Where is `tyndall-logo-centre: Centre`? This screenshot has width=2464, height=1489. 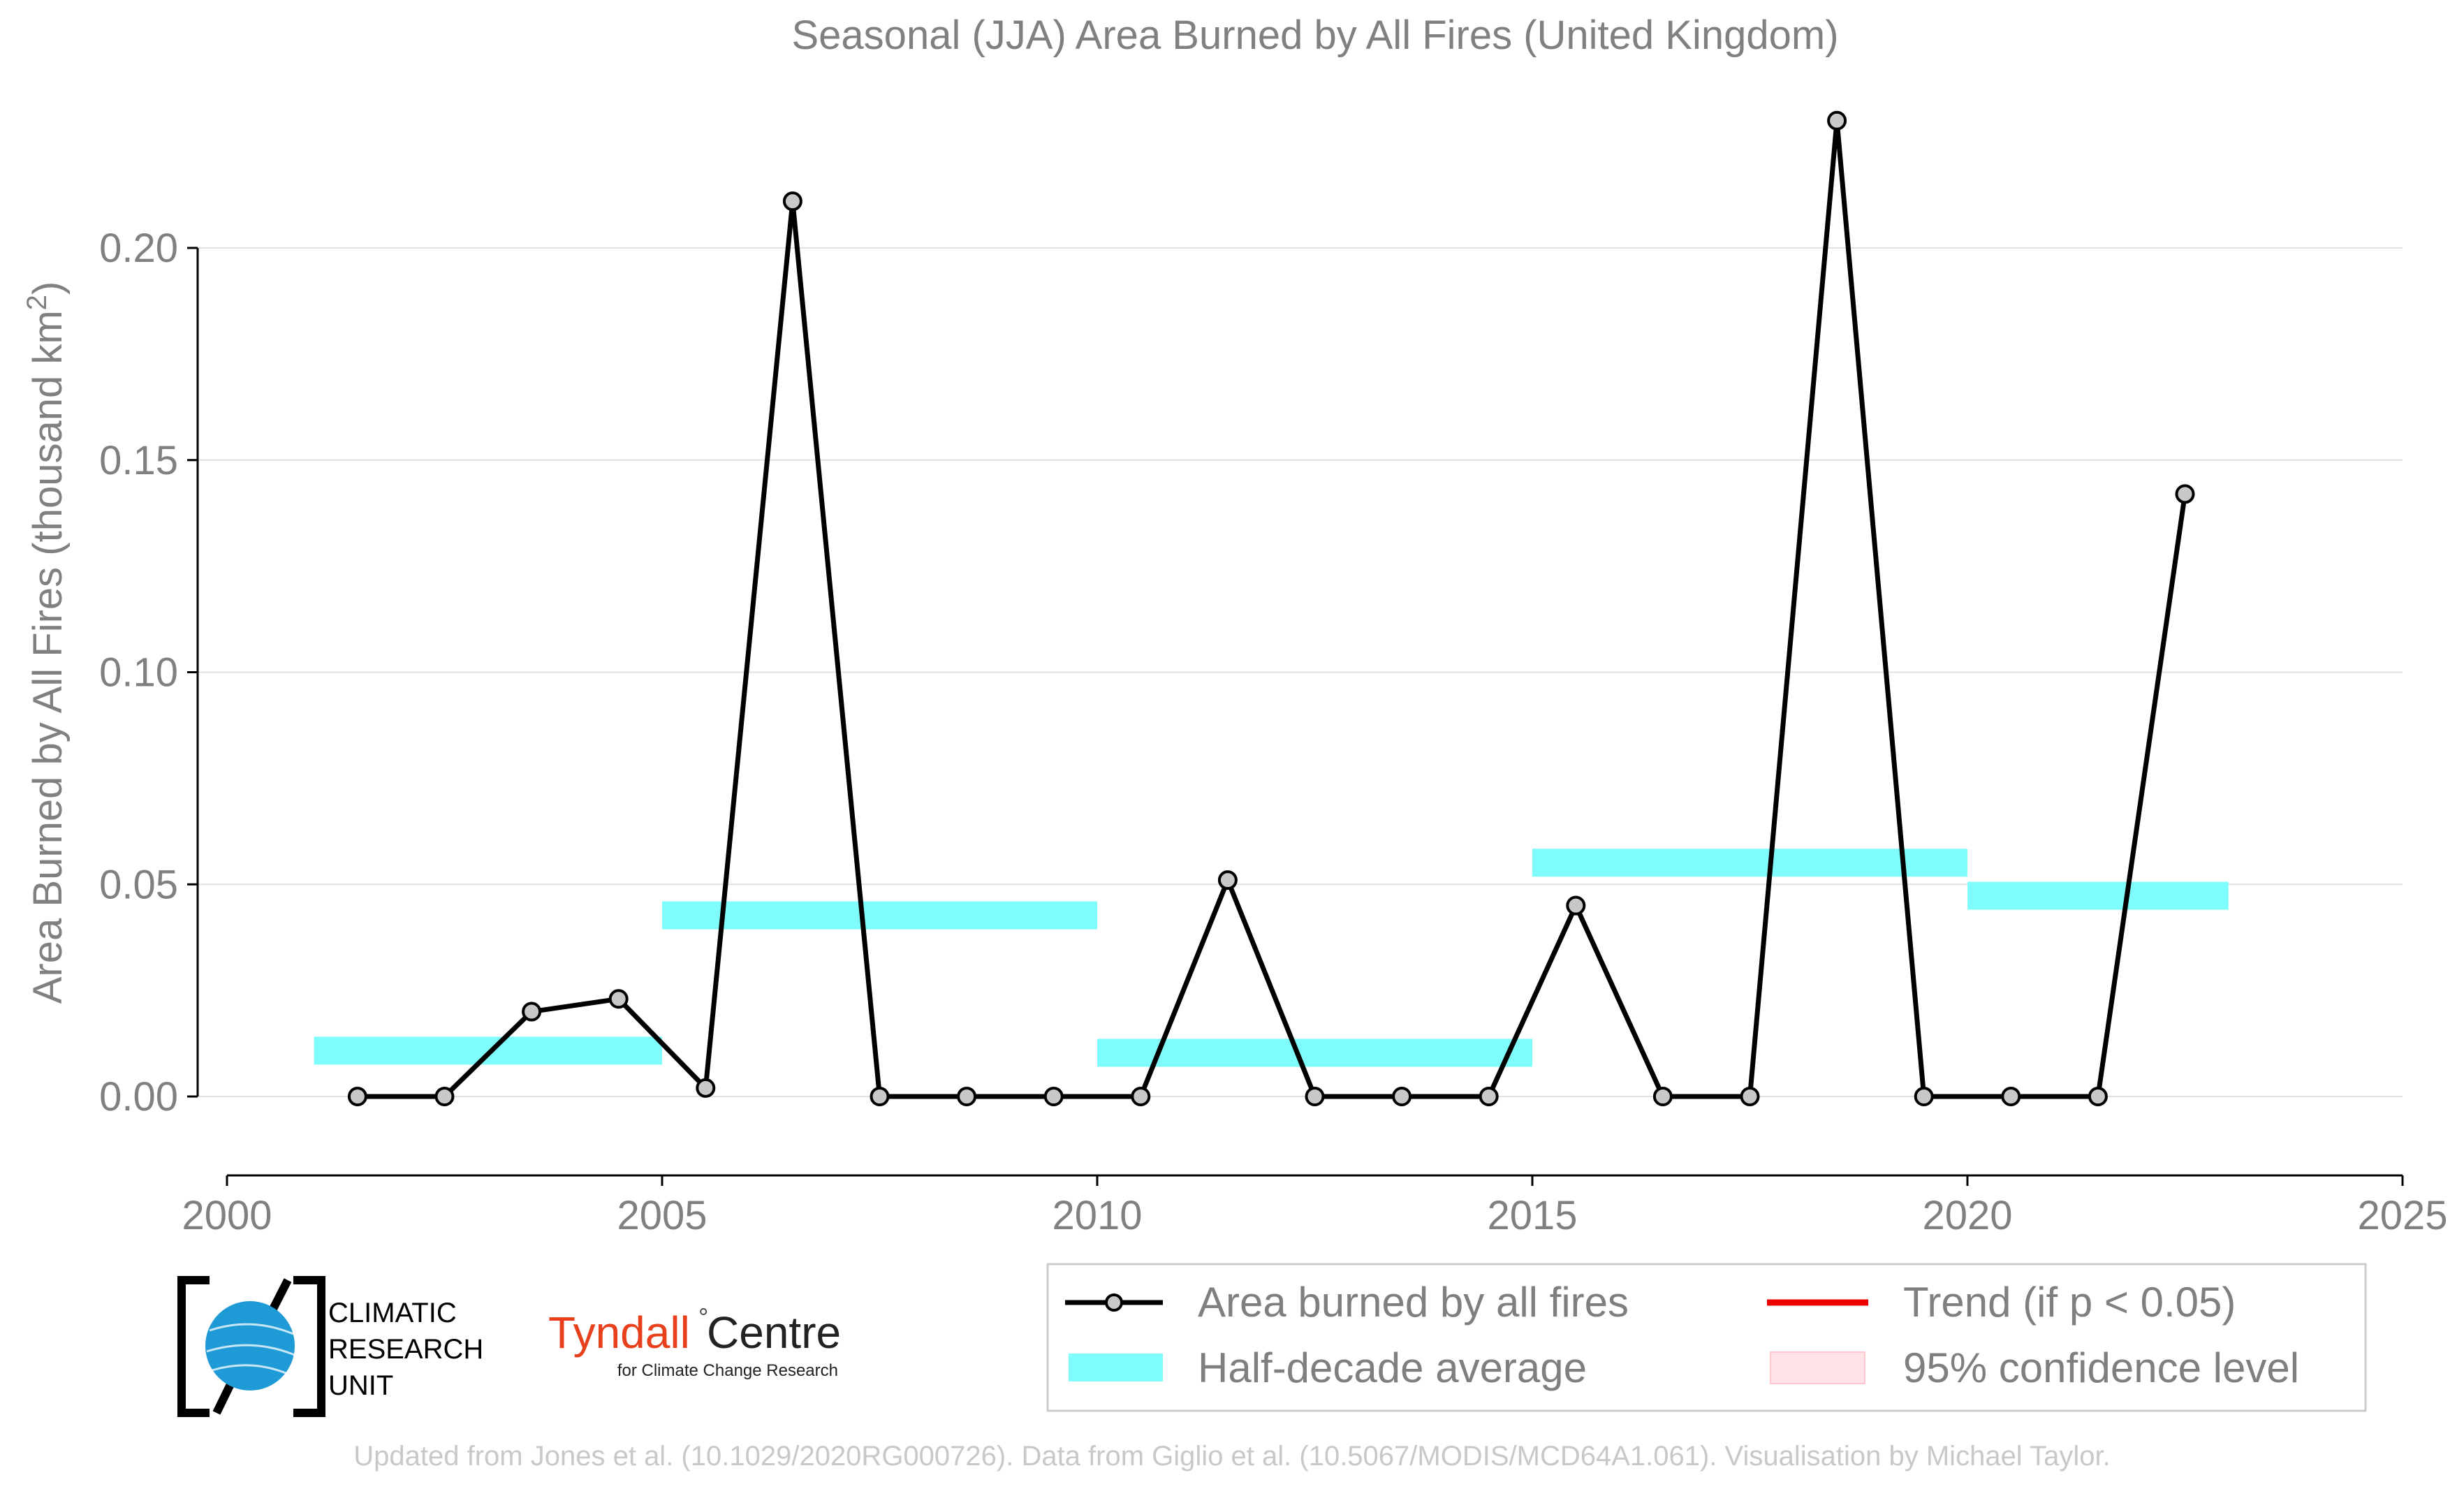 tyndall-logo-centre: Centre is located at coordinates (774, 1332).